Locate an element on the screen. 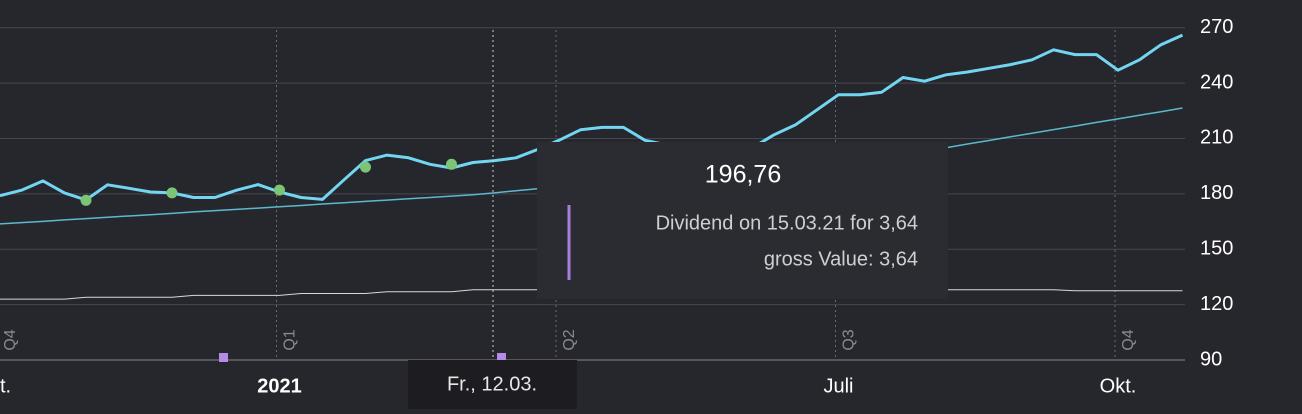 Image resolution: width=1302 pixels, height=414 pixels. x-tick-label: Okt. is located at coordinates (1118, 386).